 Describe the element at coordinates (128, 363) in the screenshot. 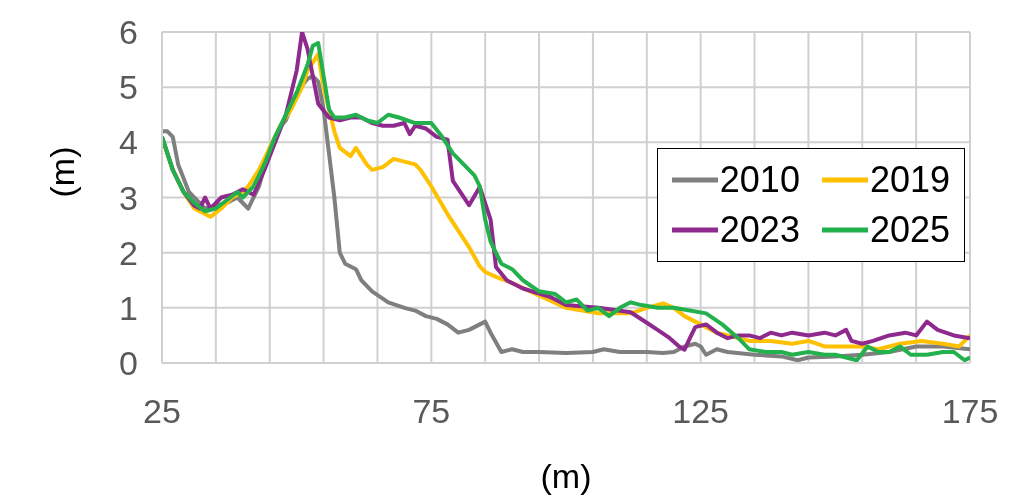

I see `y-tick-label: 0` at that location.